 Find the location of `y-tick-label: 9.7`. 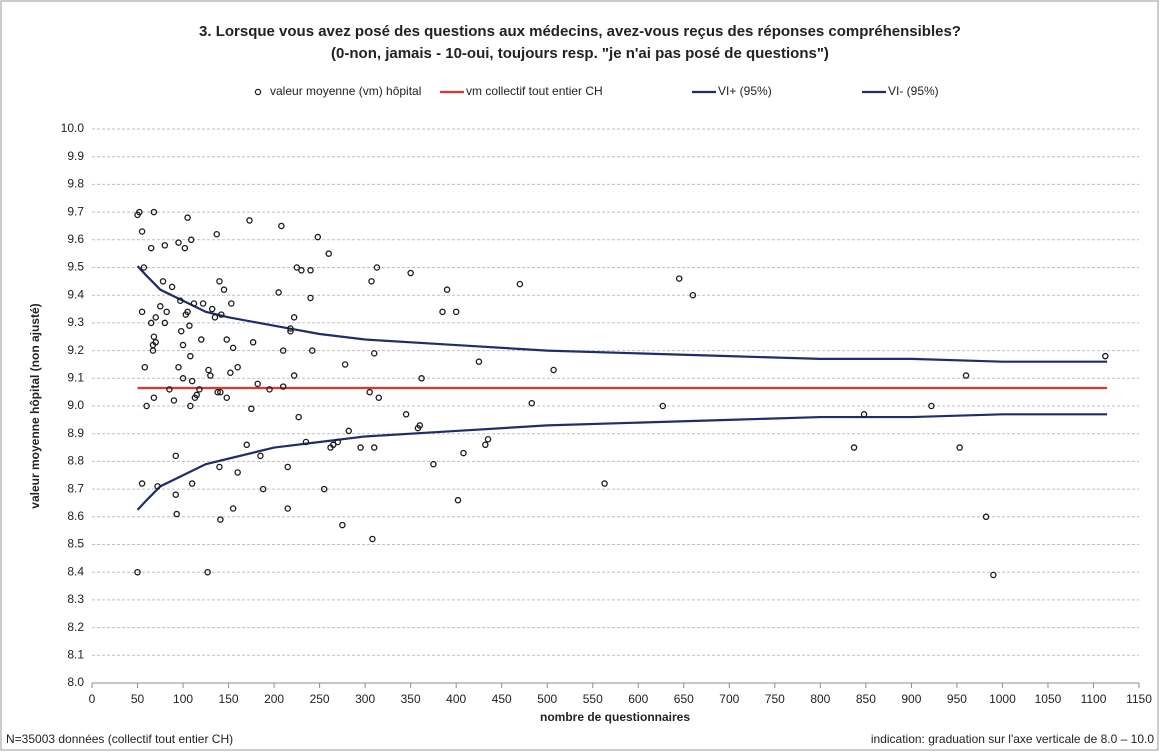

y-tick-label: 9.7 is located at coordinates (75, 211).